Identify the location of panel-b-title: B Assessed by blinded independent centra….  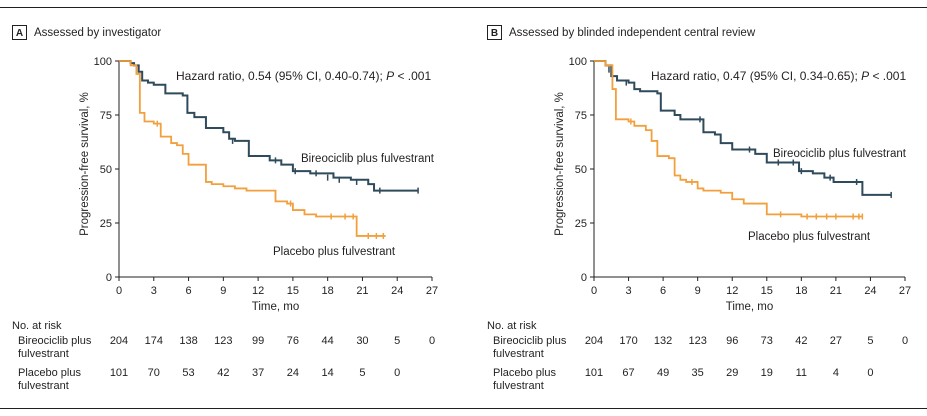
(621, 32).